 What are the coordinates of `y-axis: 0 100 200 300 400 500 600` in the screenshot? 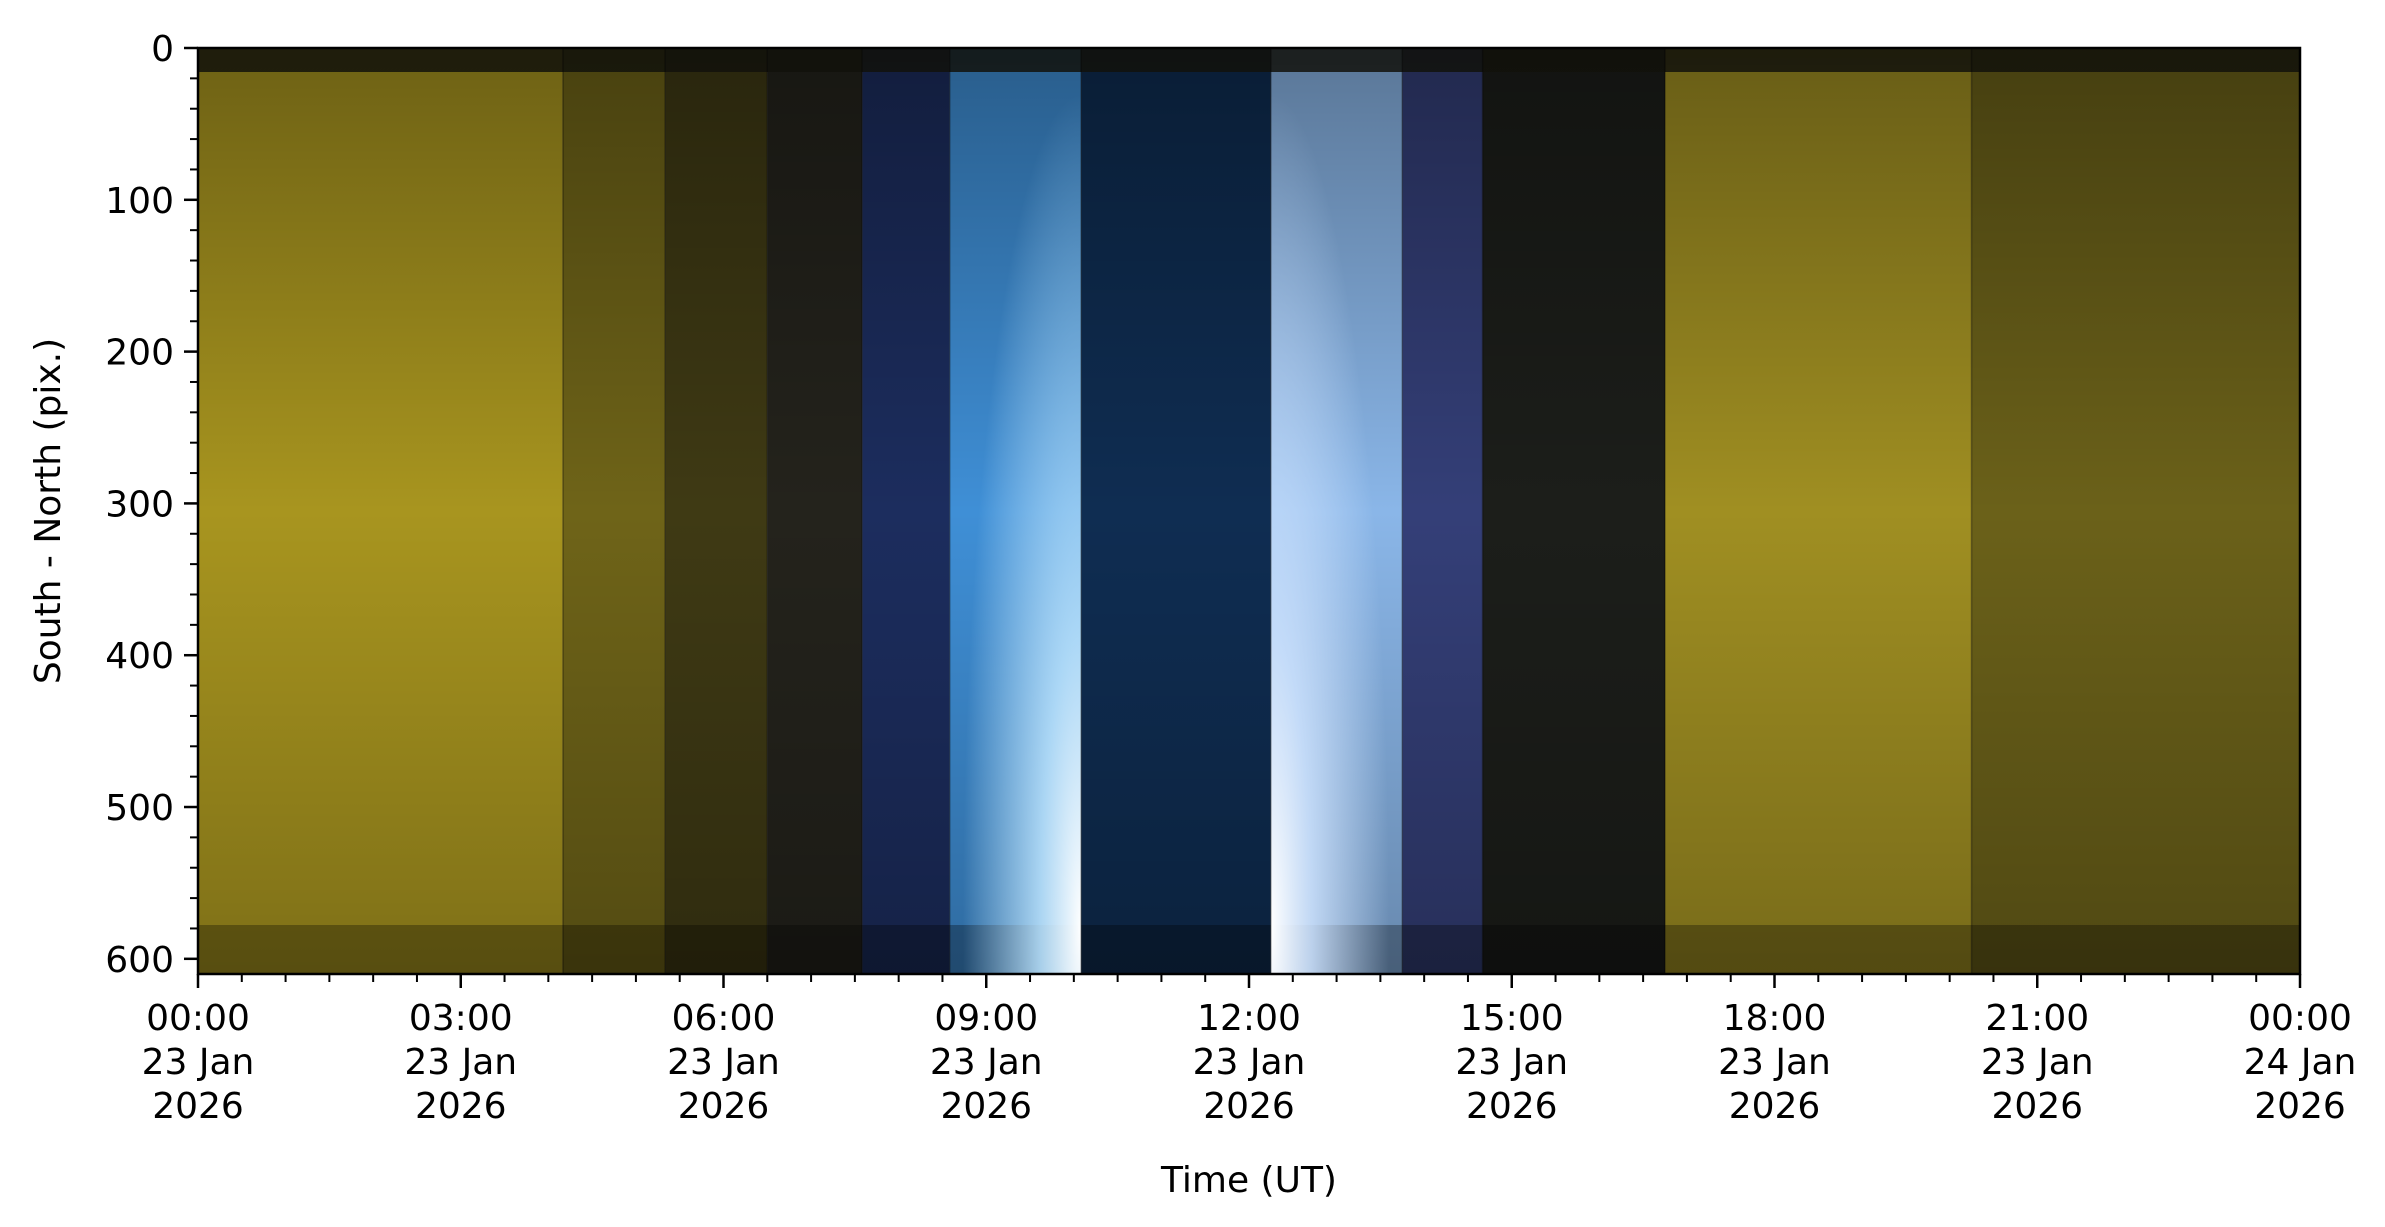 It's located at (151, 505).